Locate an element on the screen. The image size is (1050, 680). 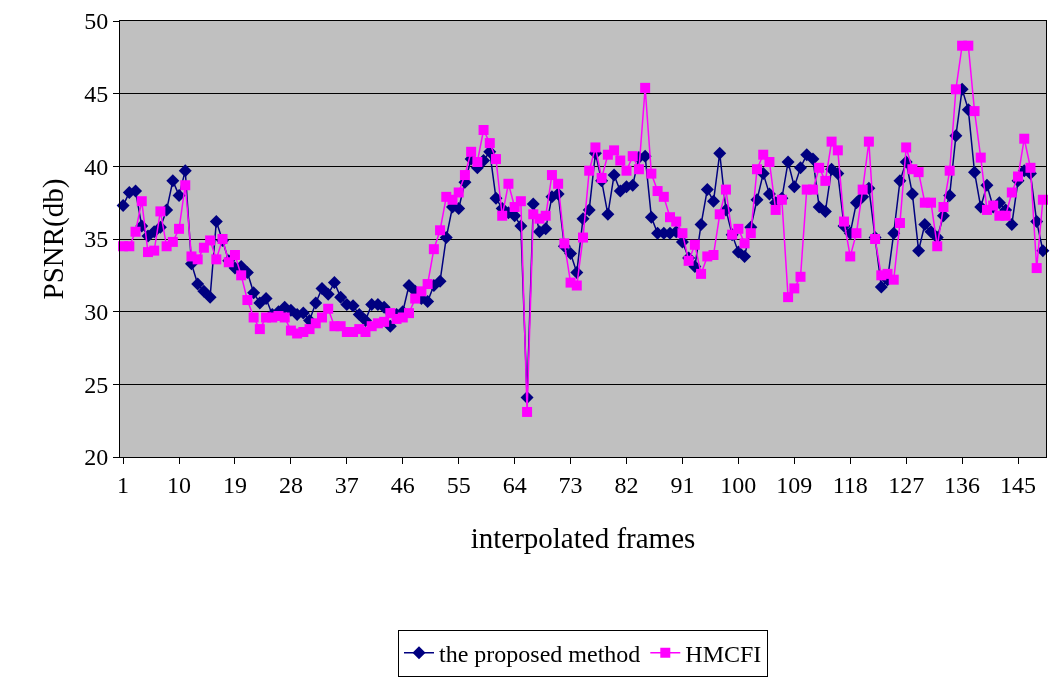
x-tick-label: 91 is located at coordinates (682, 484).